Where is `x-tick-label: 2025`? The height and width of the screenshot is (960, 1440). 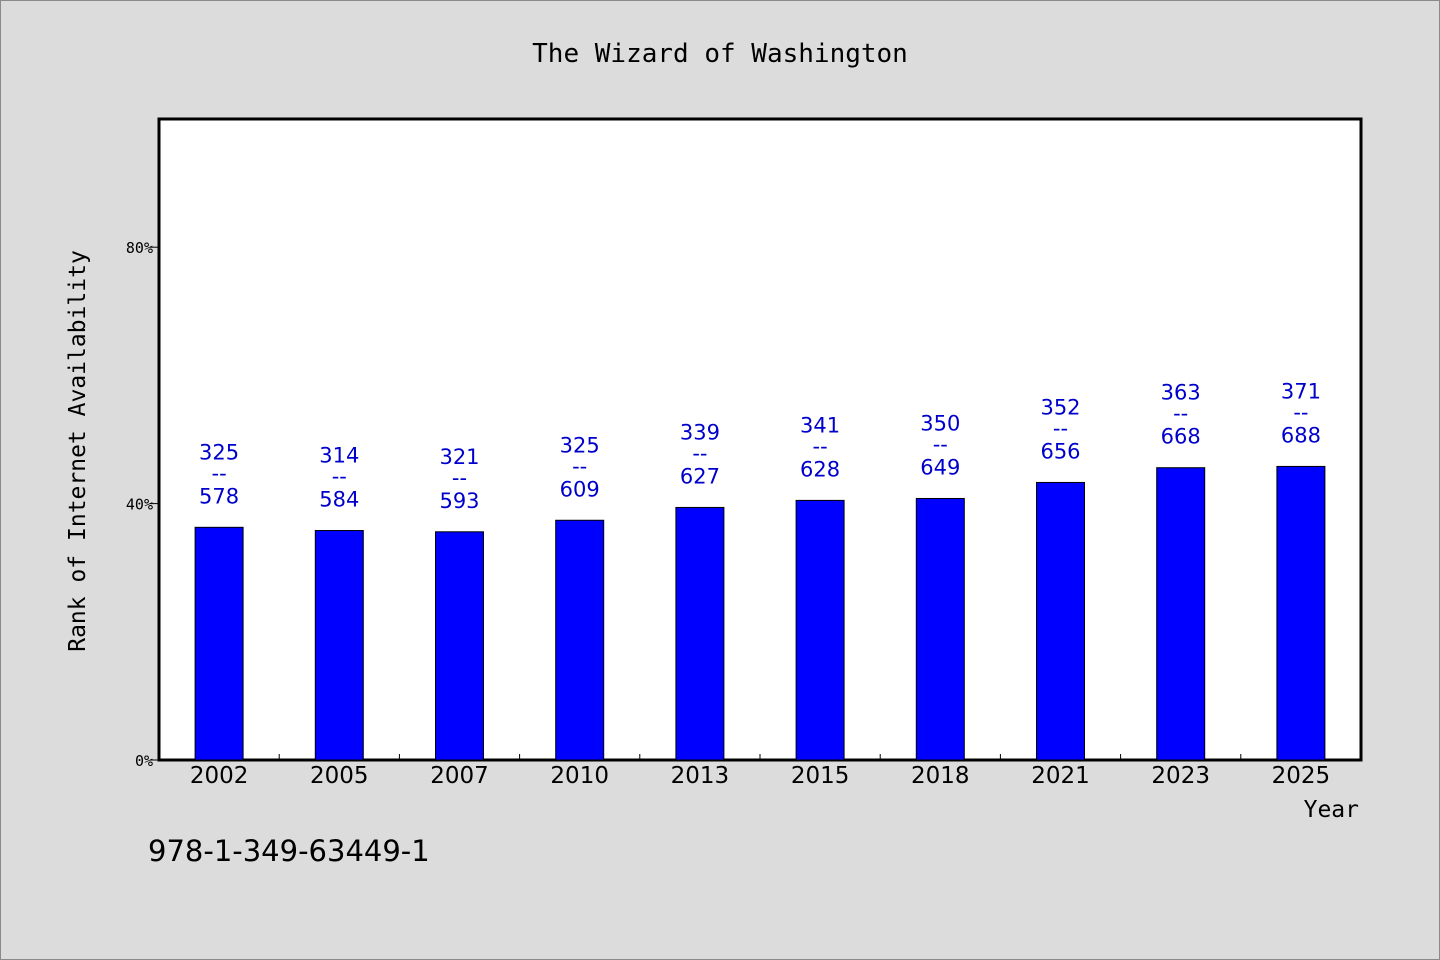
x-tick-label: 2025 is located at coordinates (1301, 776).